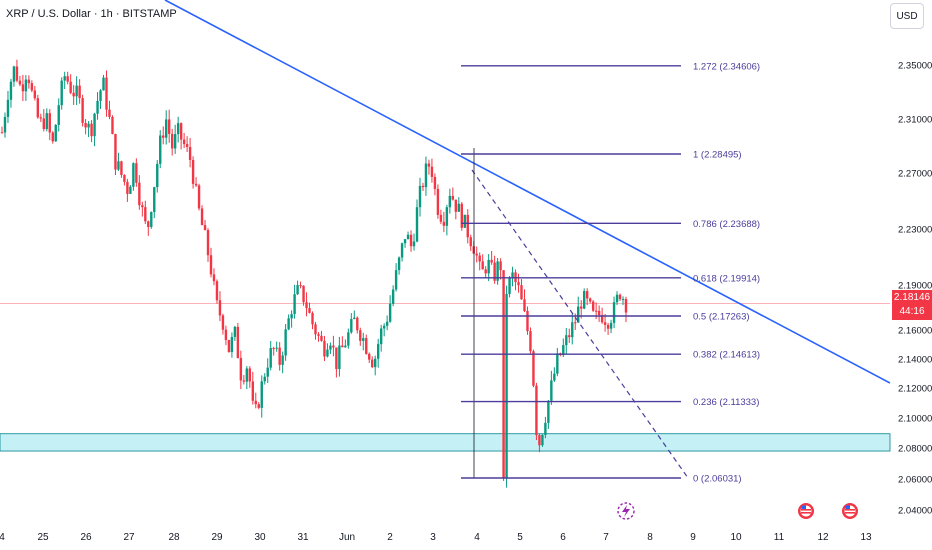 The height and width of the screenshot is (550, 932). What do you see at coordinates (726, 402) in the screenshot?
I see `fib-level-label: 0.236 (2.11333)` at bounding box center [726, 402].